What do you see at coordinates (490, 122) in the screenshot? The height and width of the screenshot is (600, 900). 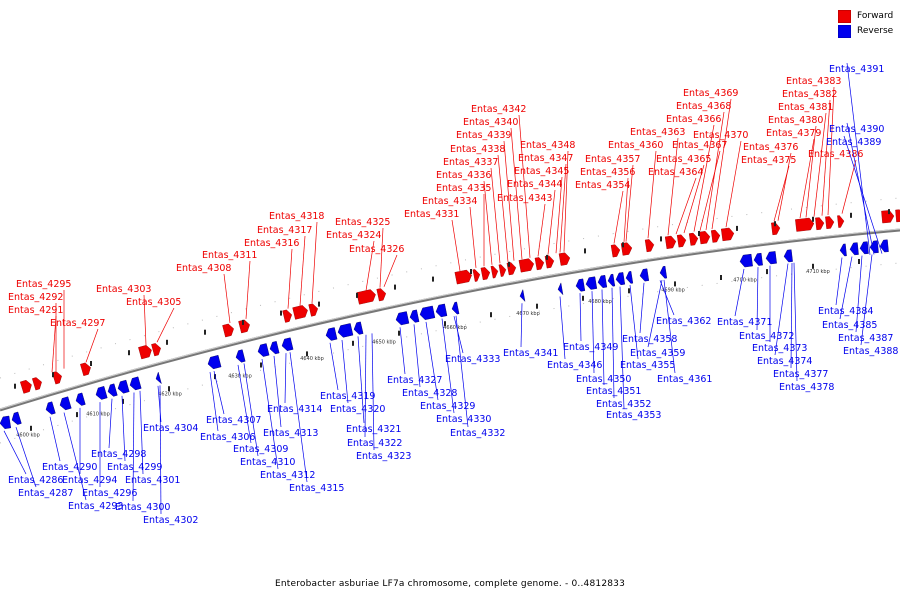 I see `forward-gene-label: Entas_4340` at bounding box center [490, 122].